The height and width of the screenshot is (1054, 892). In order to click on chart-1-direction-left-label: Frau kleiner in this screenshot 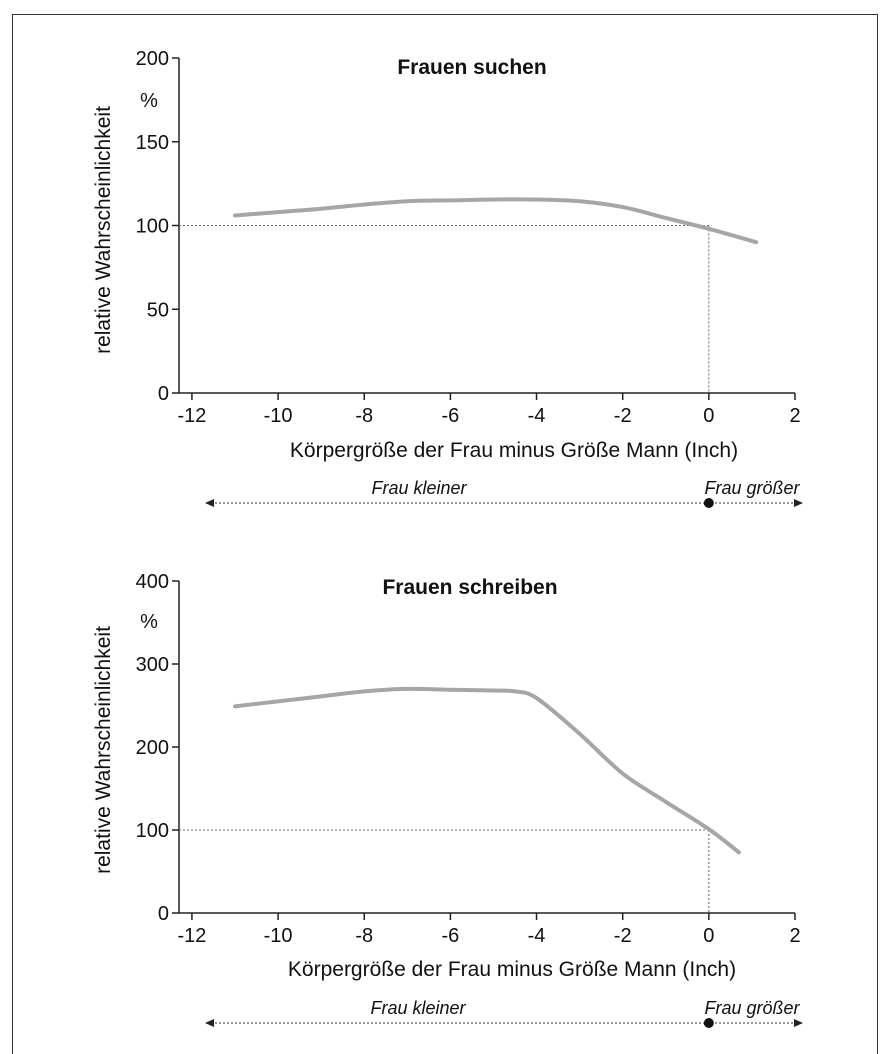, I will do `click(419, 488)`.